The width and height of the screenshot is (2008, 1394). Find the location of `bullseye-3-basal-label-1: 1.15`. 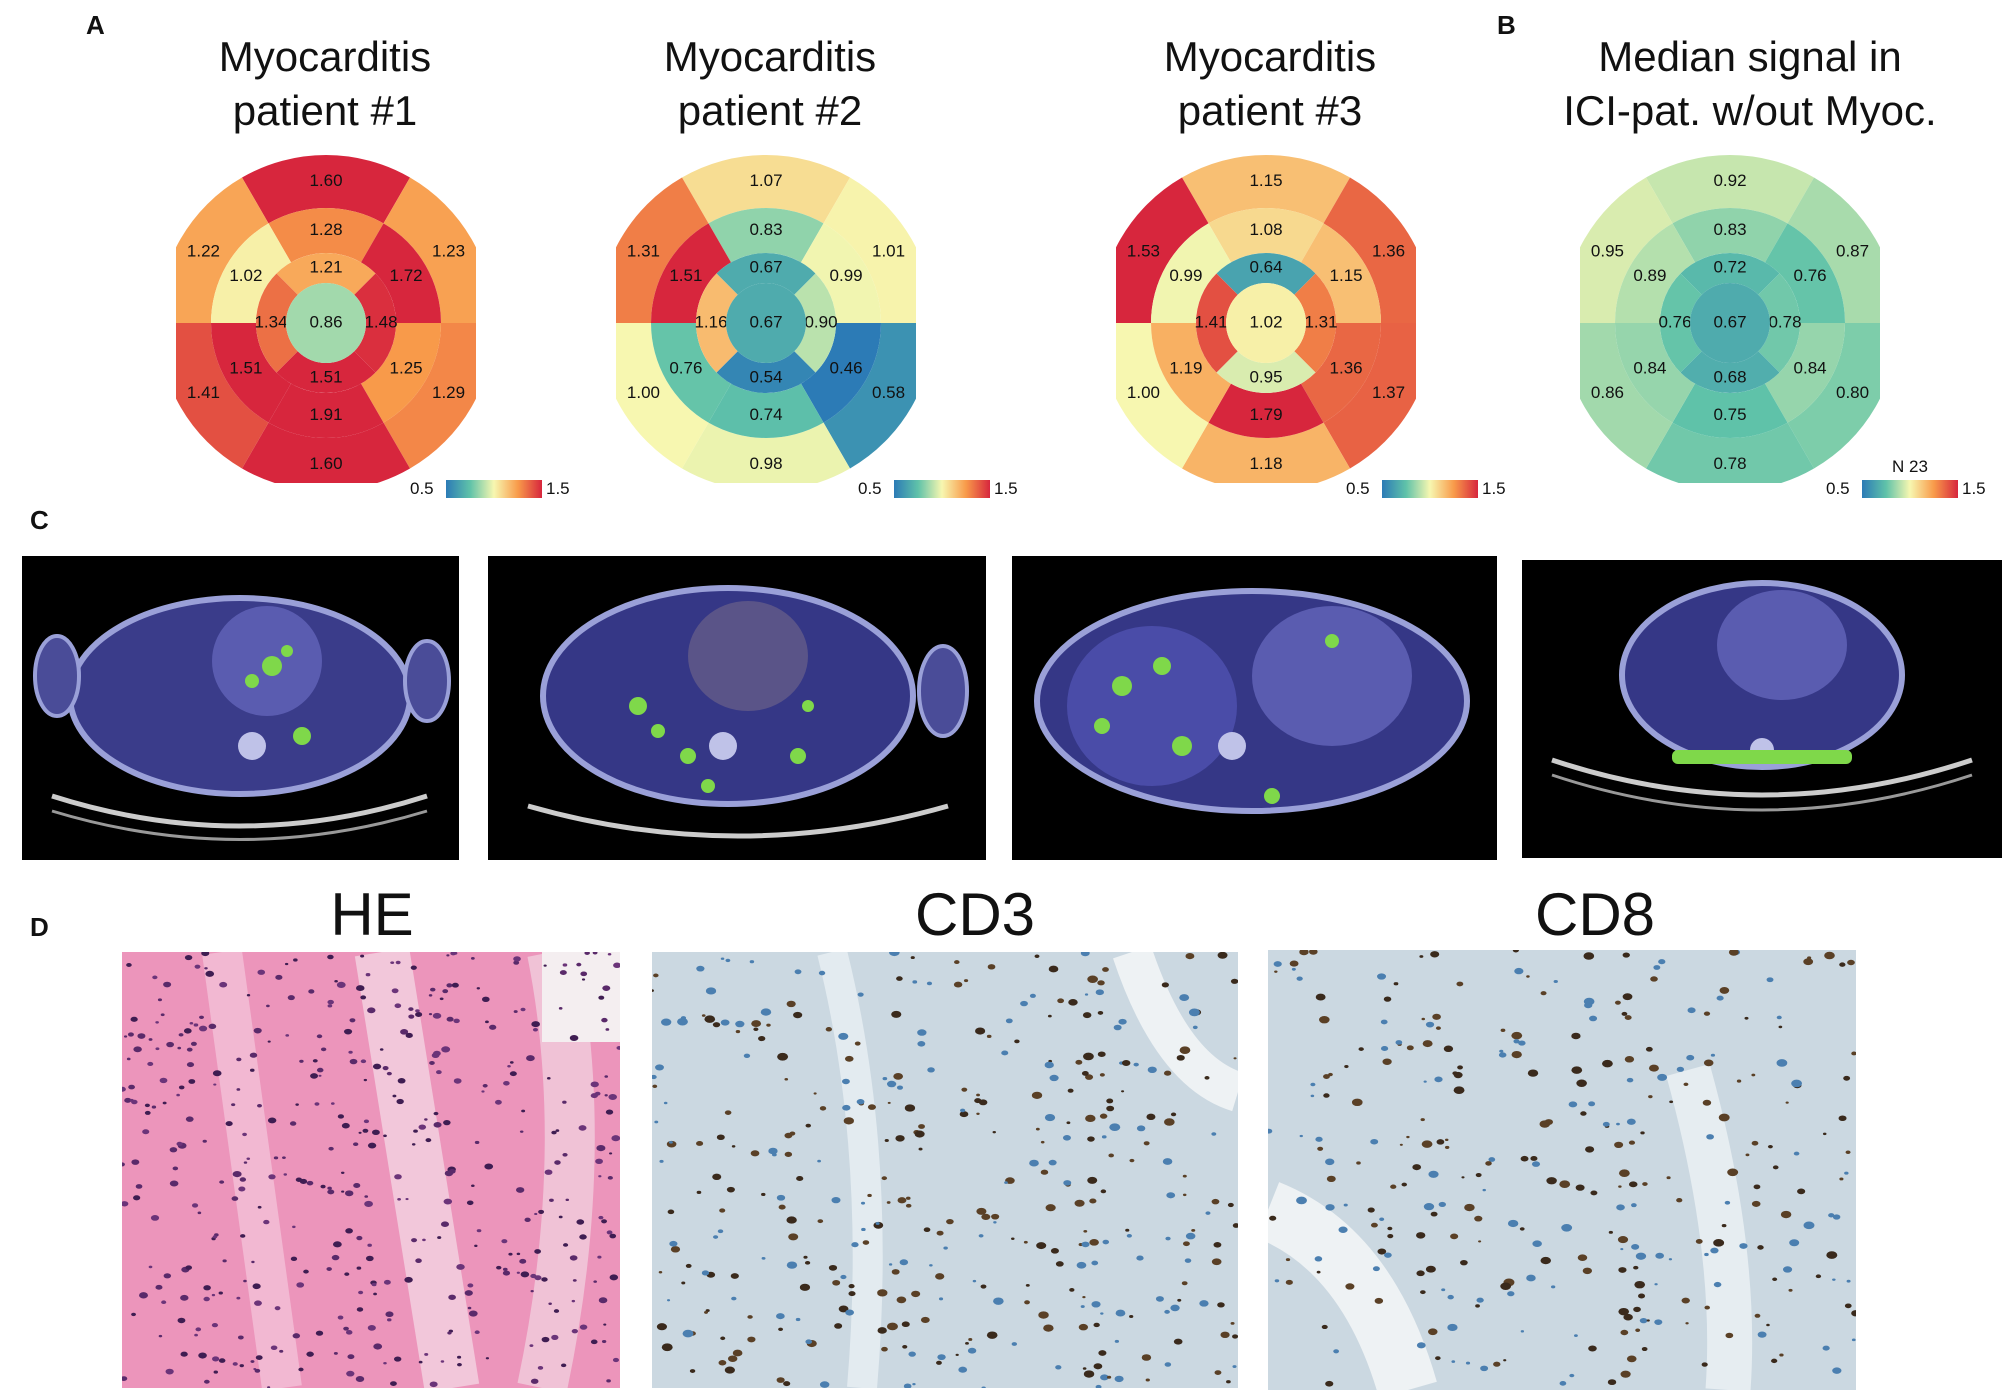

bullseye-3-basal-label-1: 1.15 is located at coordinates (1265, 180).